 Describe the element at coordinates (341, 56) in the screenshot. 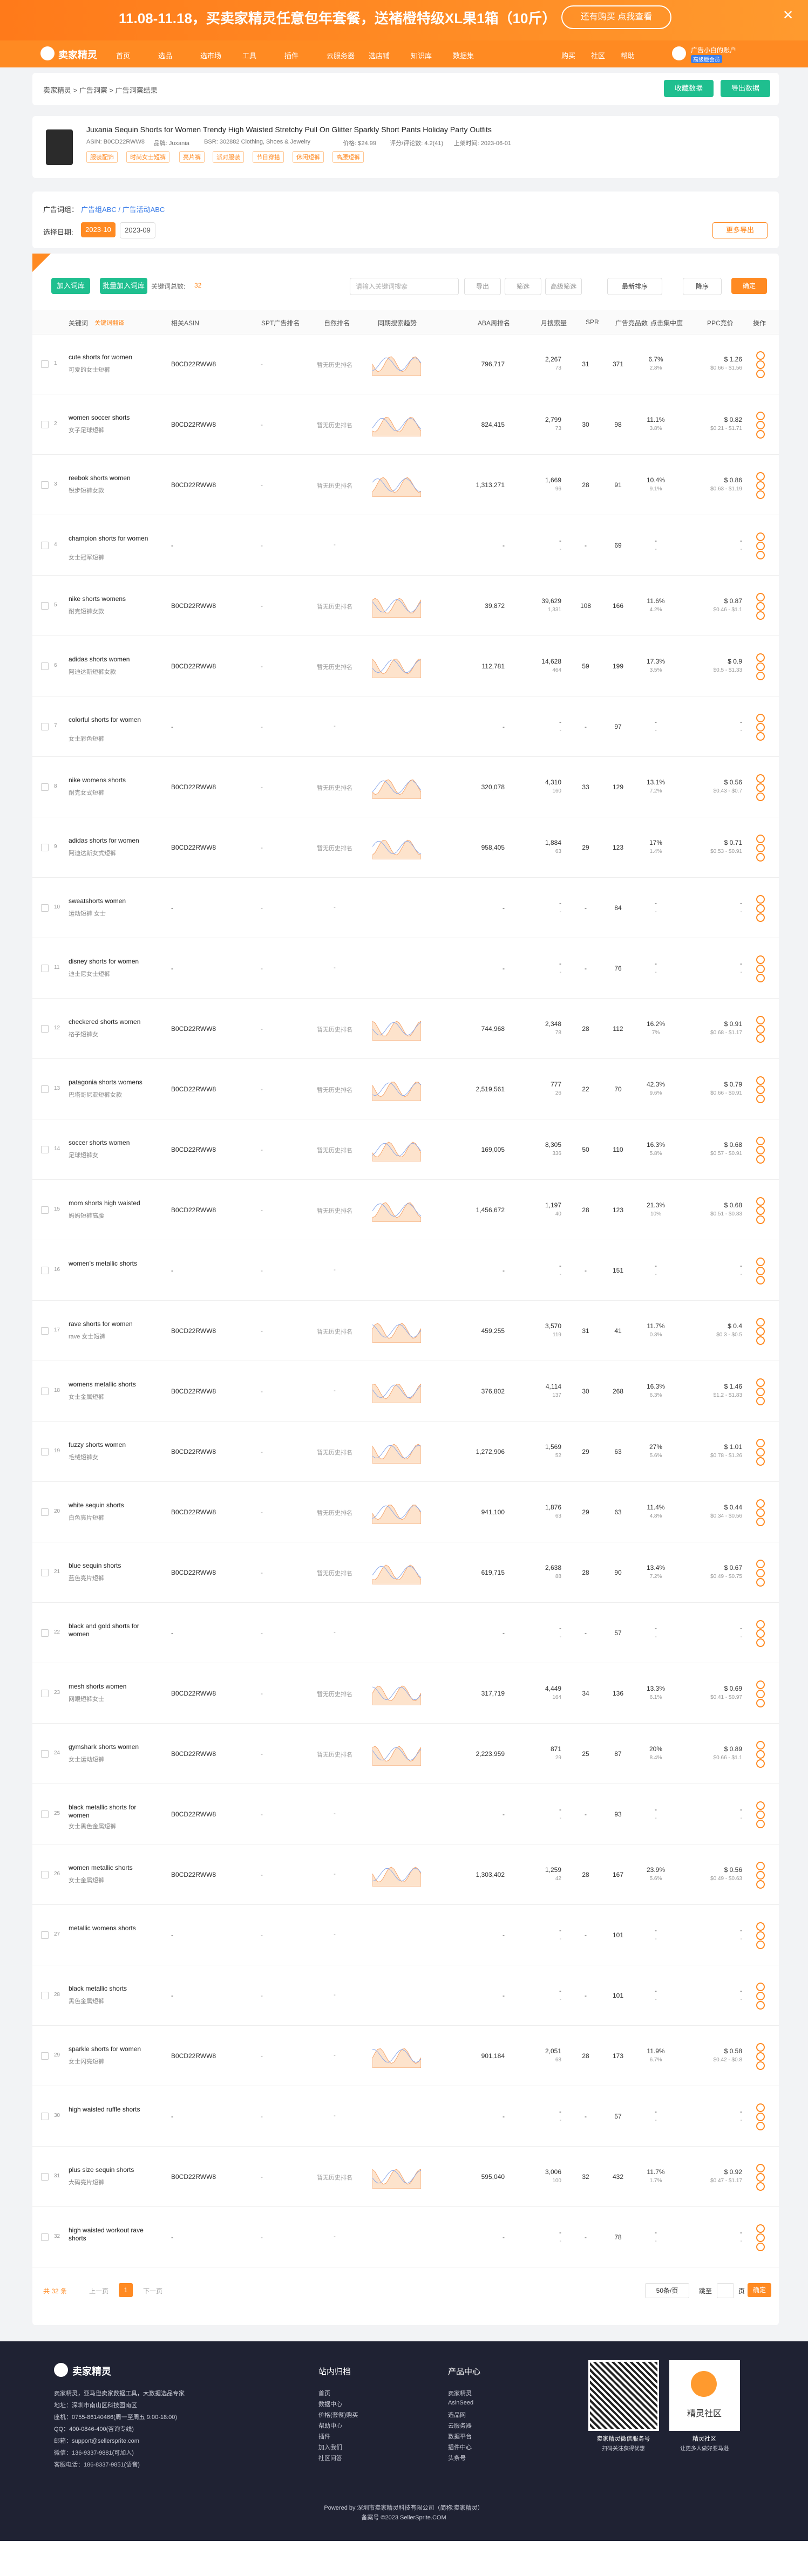

I see `nav-item: 云服务器` at that location.